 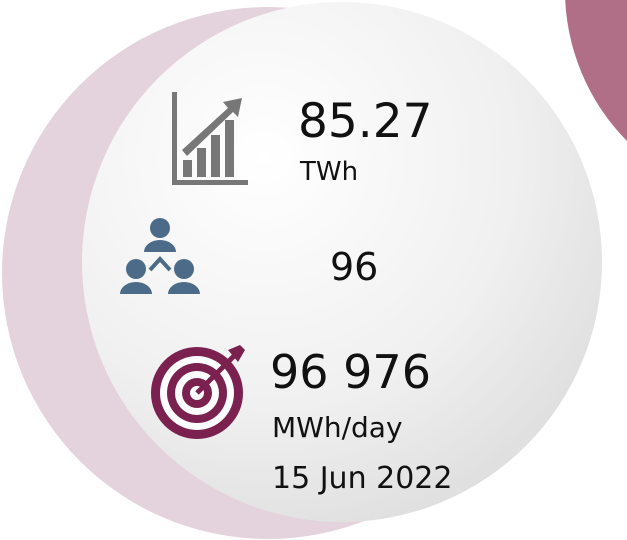 I want to click on kpi-unit: TWh, so click(x=328, y=172).